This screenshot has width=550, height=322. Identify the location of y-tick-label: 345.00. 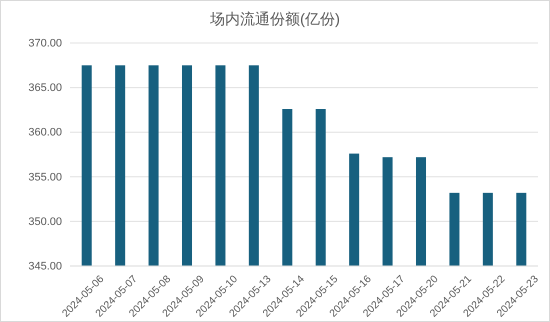
(45, 266).